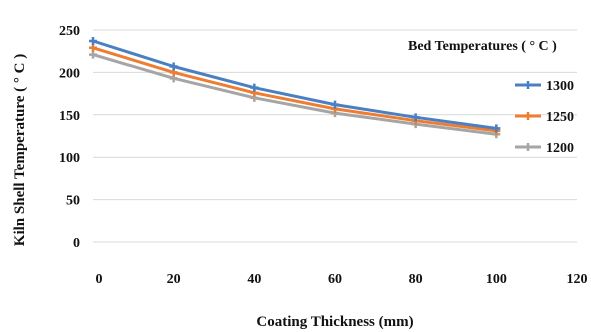 The width and height of the screenshot is (591, 332). What do you see at coordinates (416, 279) in the screenshot?
I see `x-tick-label: 80` at bounding box center [416, 279].